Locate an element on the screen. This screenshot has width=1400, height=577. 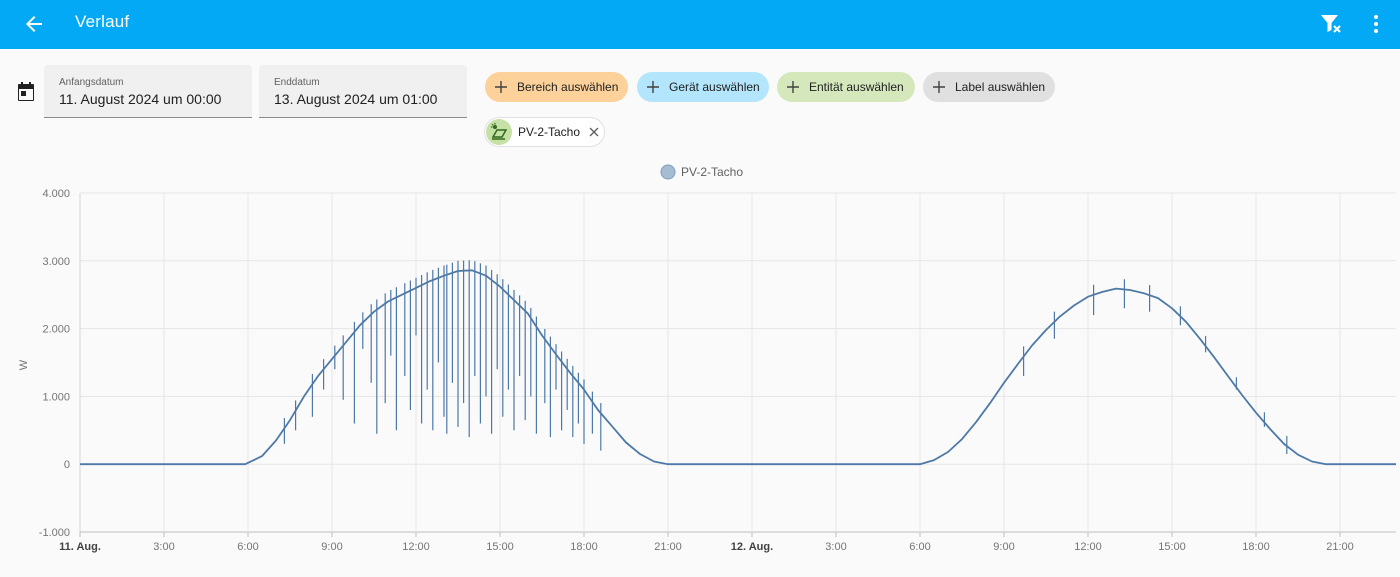
y-tick-label: 0 is located at coordinates (67, 465).